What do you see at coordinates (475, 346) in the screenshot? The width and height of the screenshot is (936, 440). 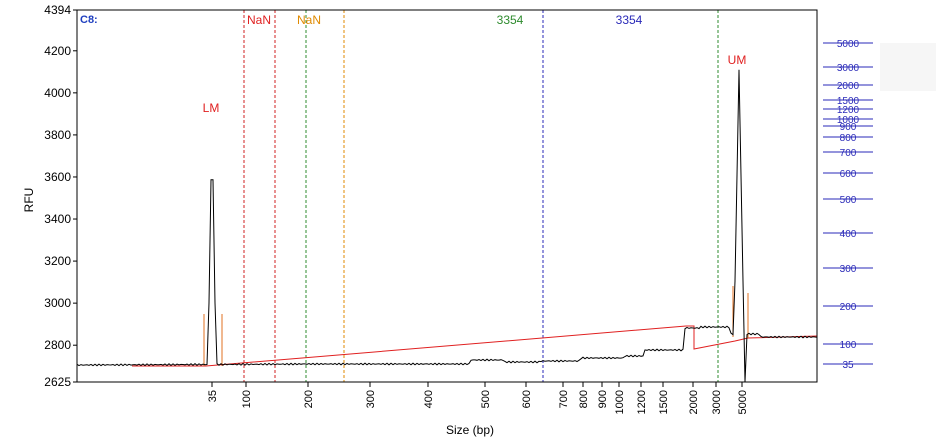 I see `fit-line` at bounding box center [475, 346].